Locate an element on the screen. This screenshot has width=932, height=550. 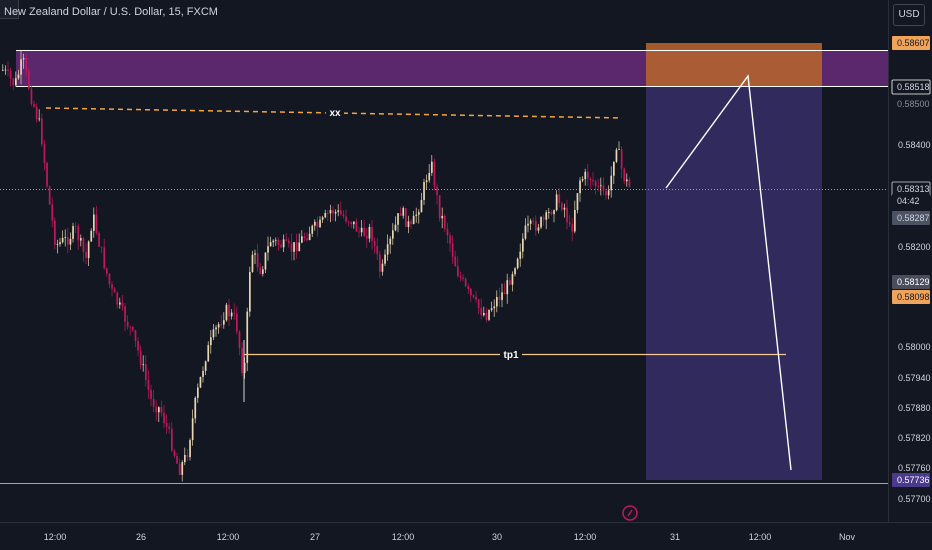
price-tick-label: 0.57700 is located at coordinates (914, 499).